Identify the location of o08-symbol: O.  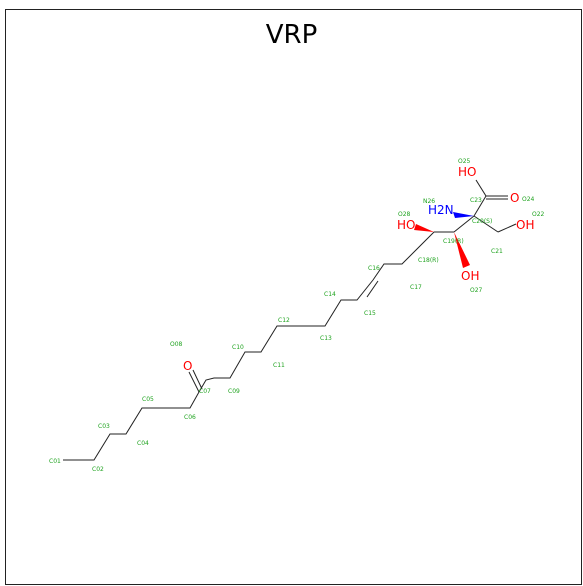
(187, 366).